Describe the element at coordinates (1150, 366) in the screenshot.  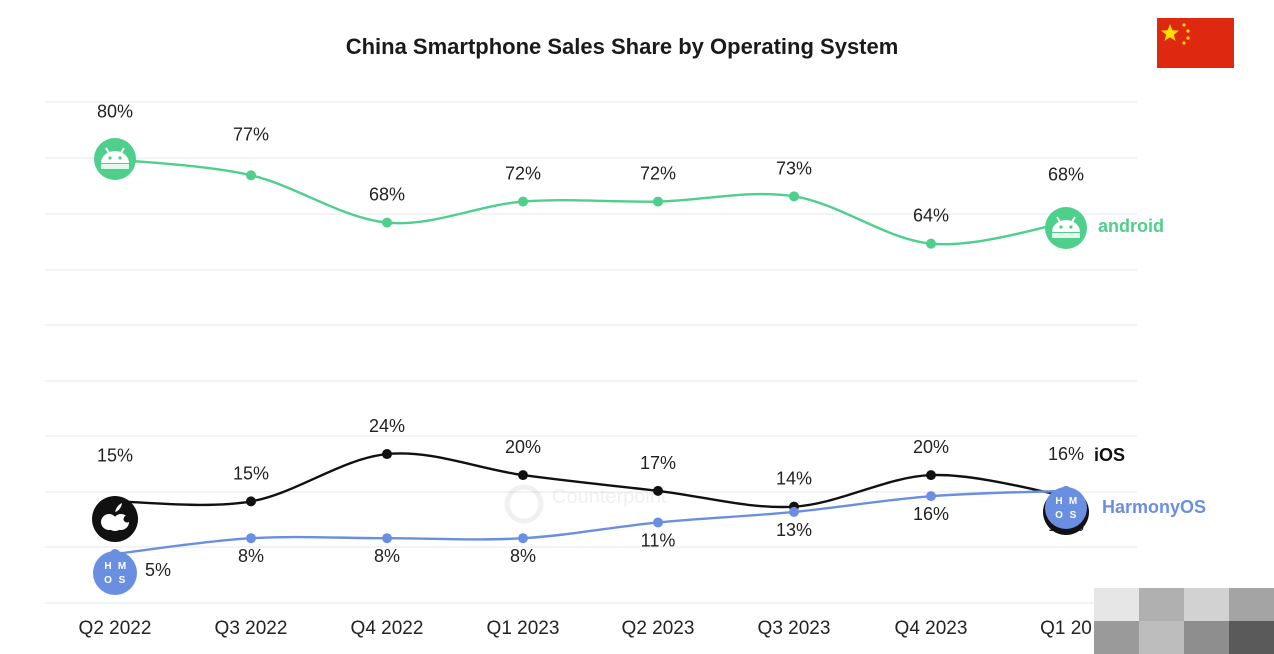
I see `series-names: android iOS HarmonyOS` at that location.